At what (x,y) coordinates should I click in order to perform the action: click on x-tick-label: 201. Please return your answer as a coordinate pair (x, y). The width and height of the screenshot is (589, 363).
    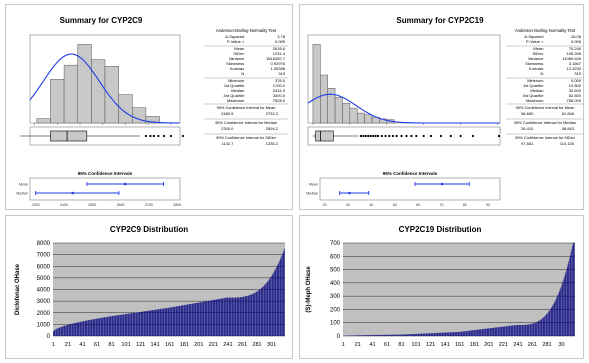
    Looking at the image, I should click on (198, 345).